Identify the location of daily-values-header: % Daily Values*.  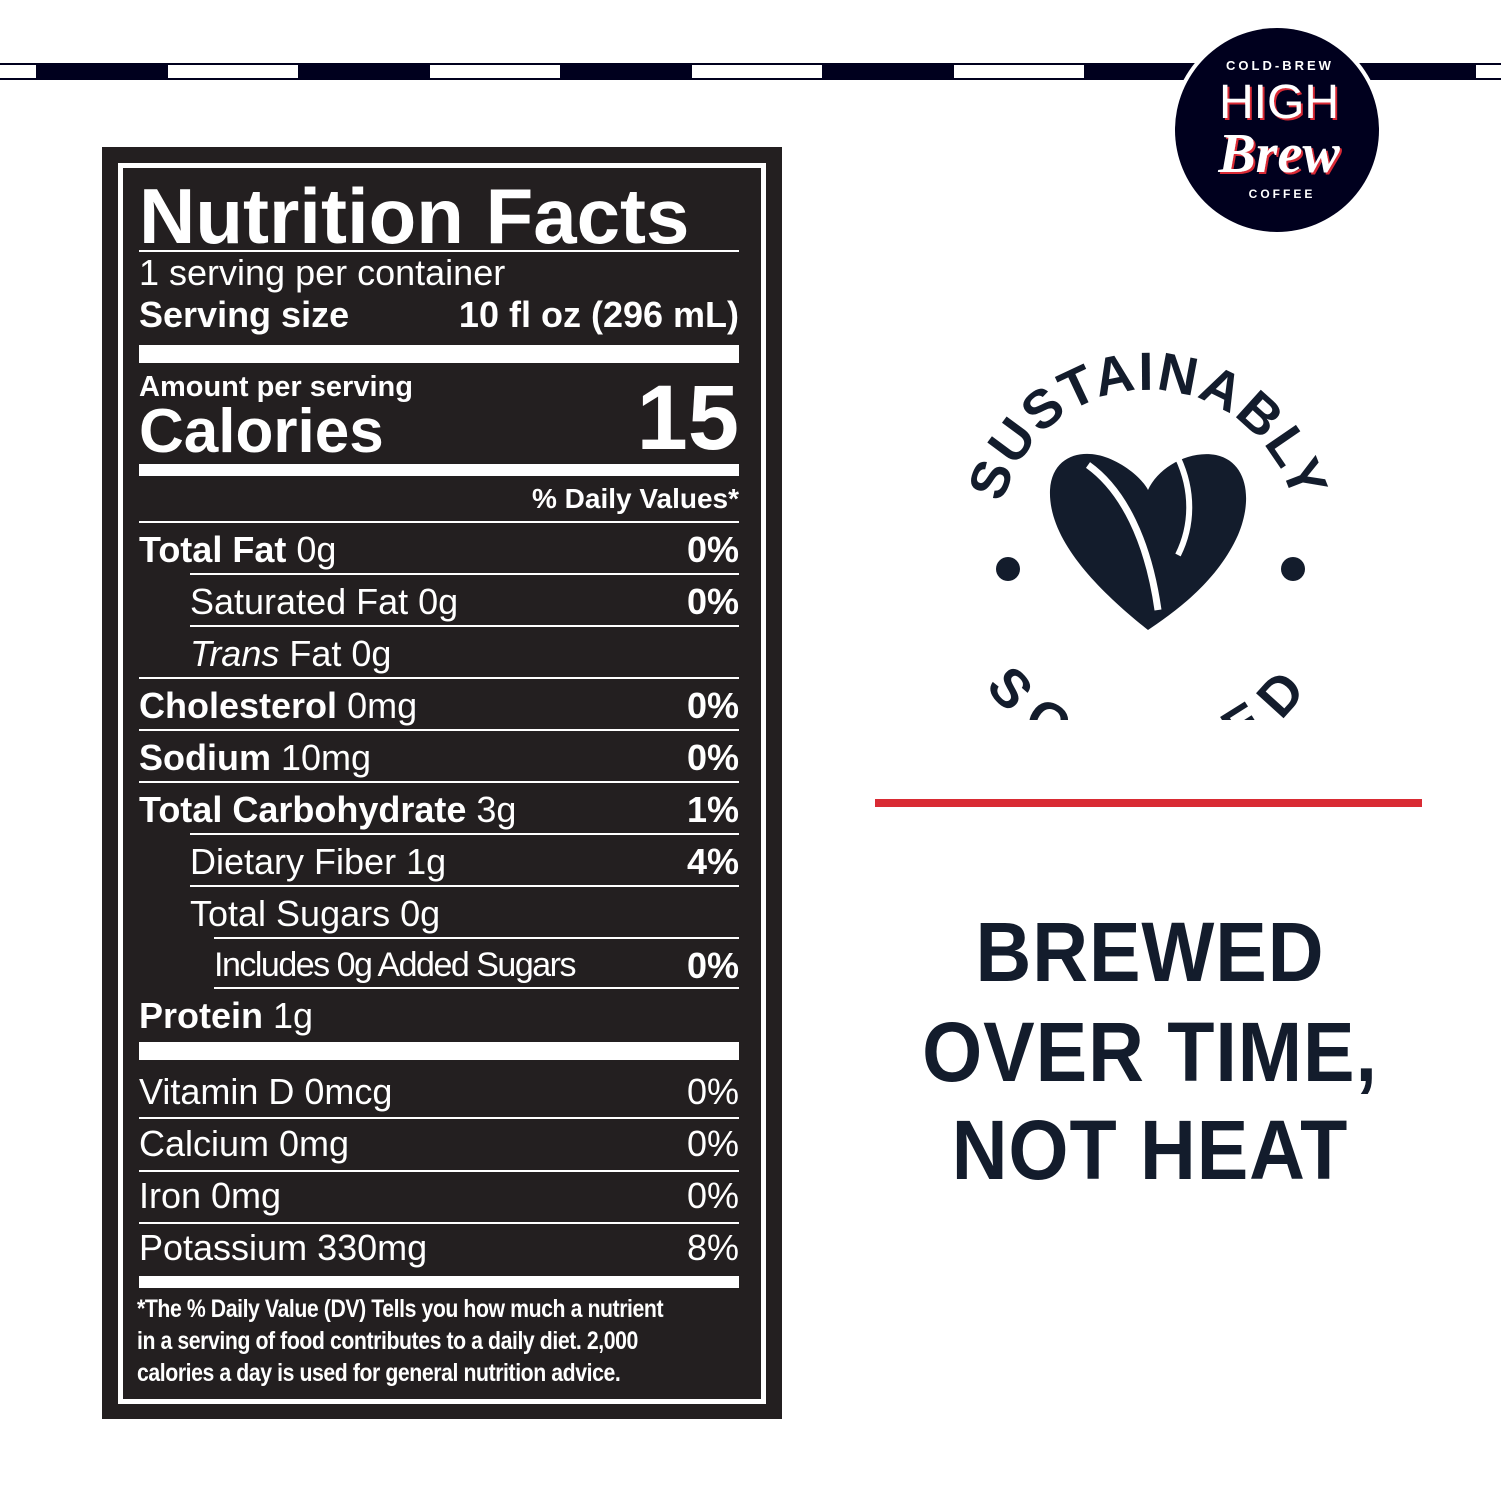
(635, 498).